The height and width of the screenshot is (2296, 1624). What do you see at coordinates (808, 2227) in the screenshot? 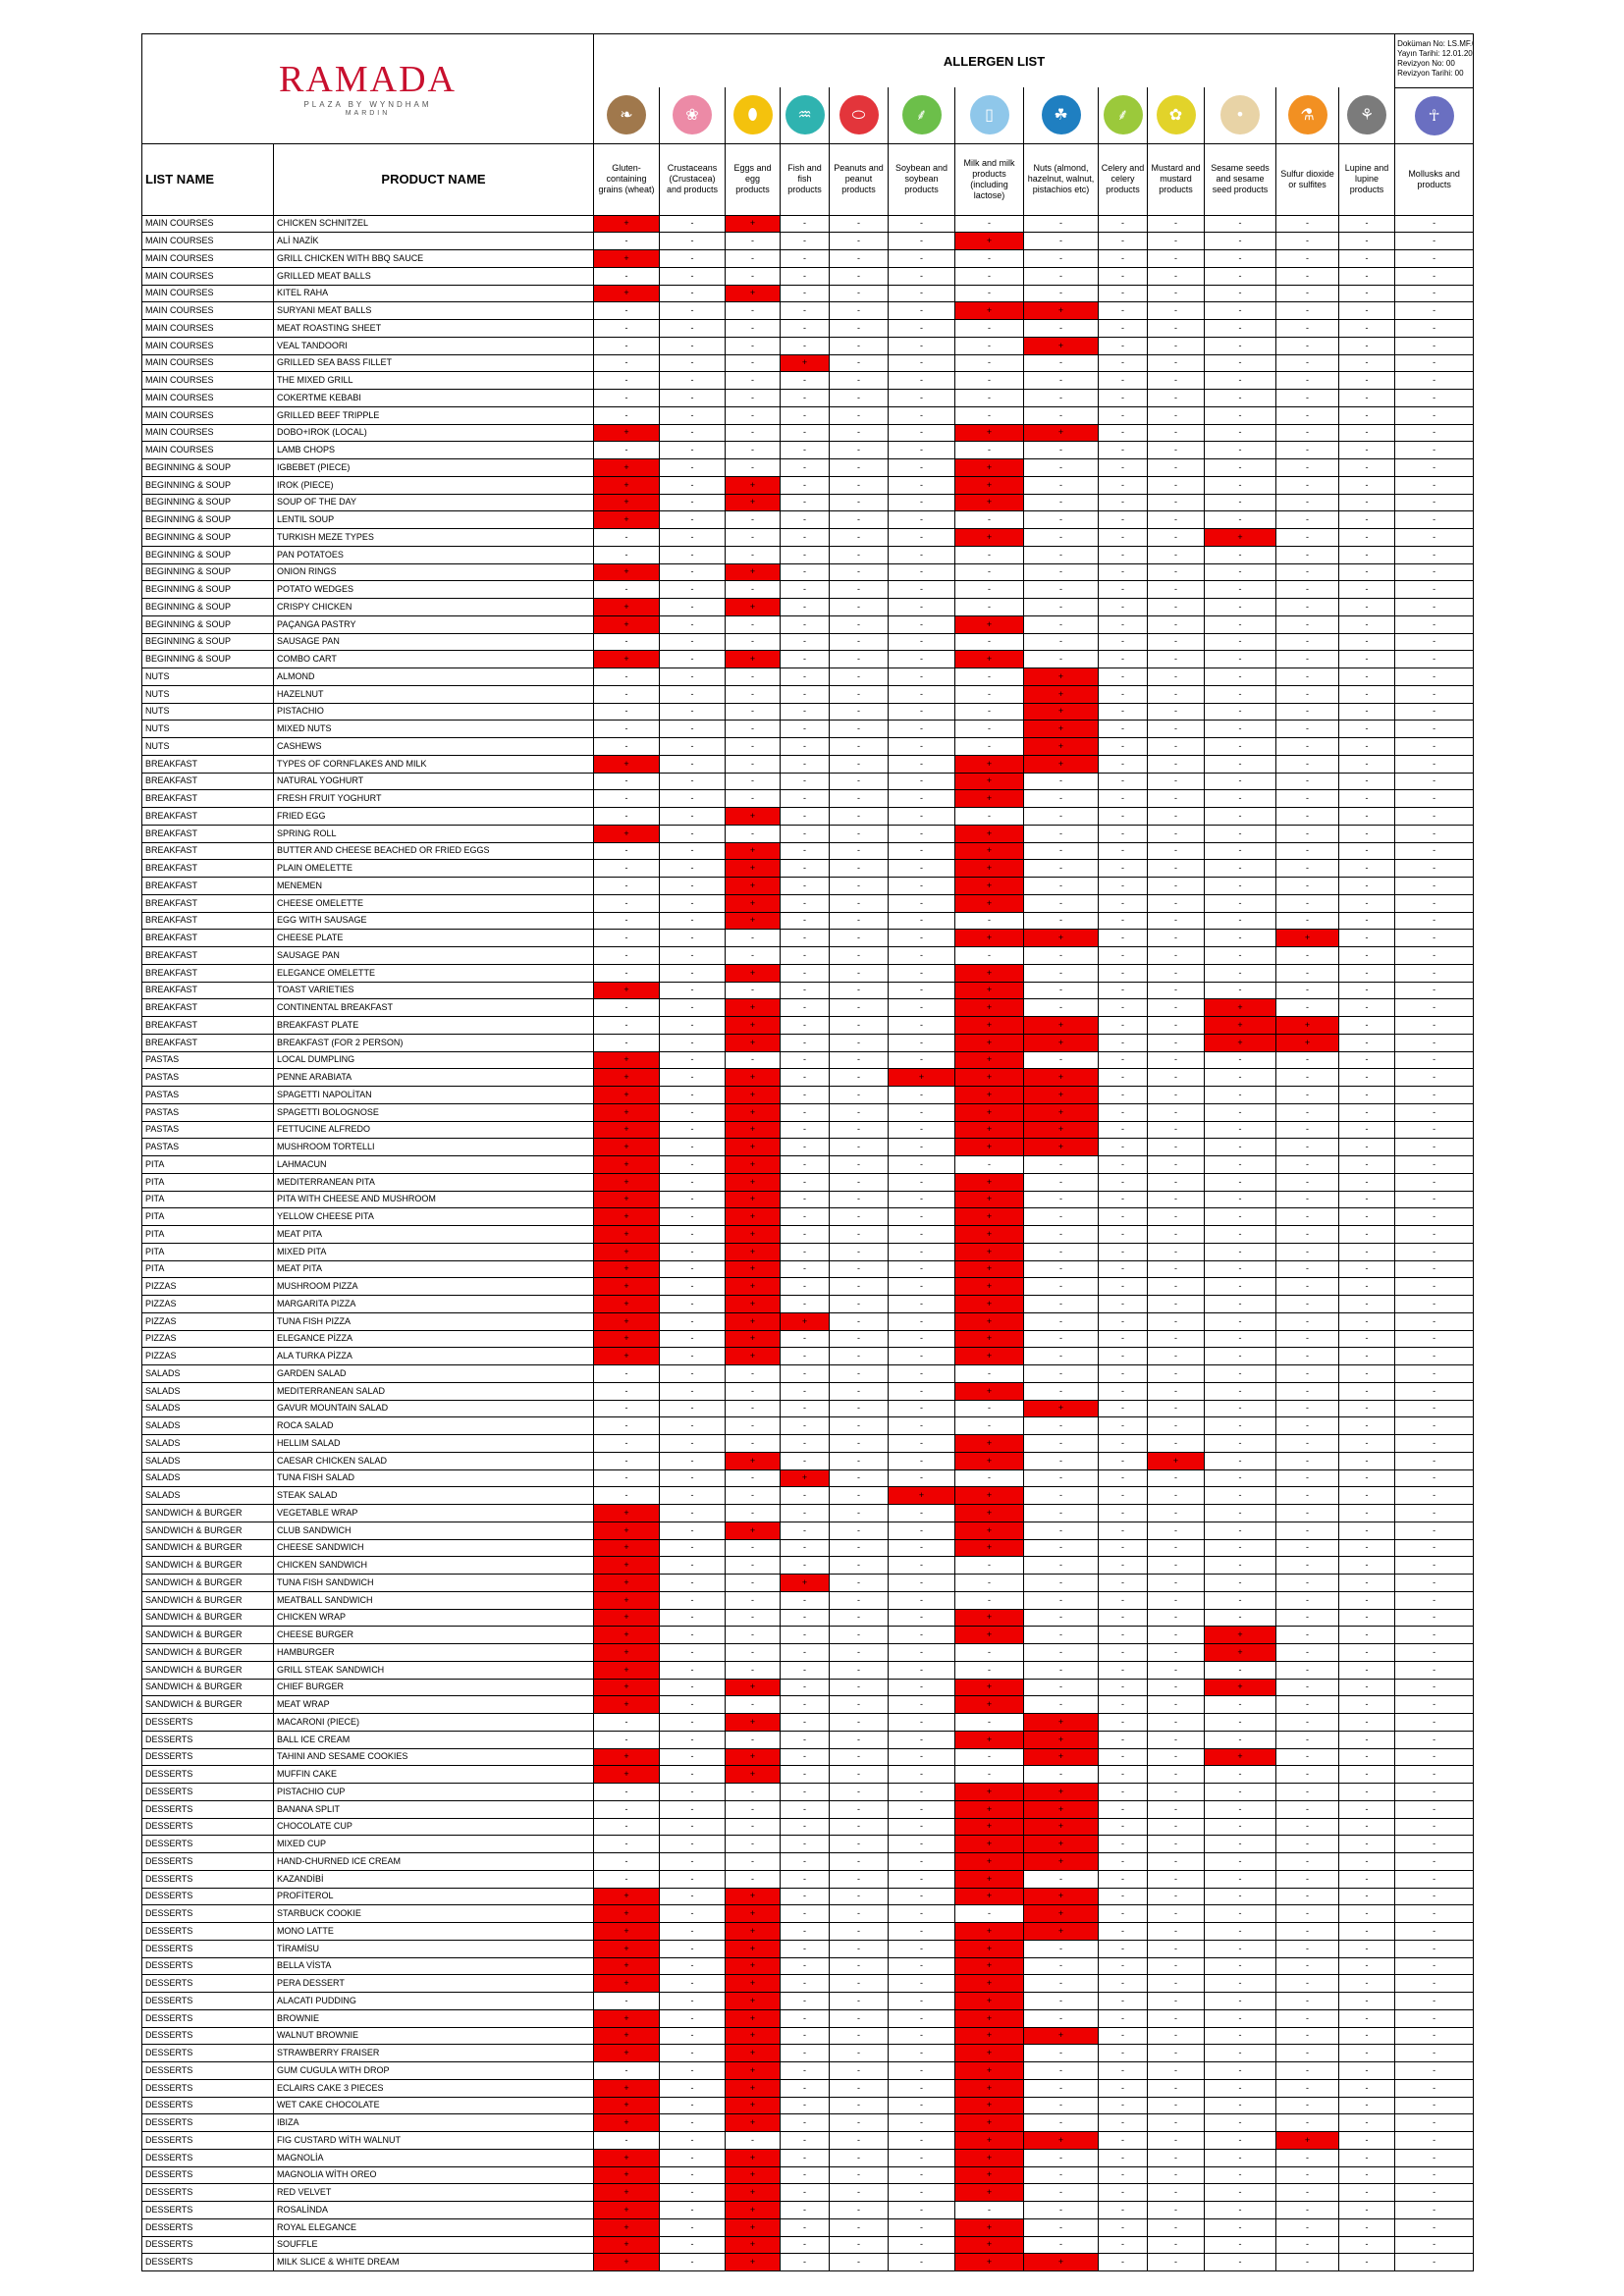
I see `table-row: DESSERTS ROYAL ELEGANCE + - + - - - + - - - - - - -` at bounding box center [808, 2227].